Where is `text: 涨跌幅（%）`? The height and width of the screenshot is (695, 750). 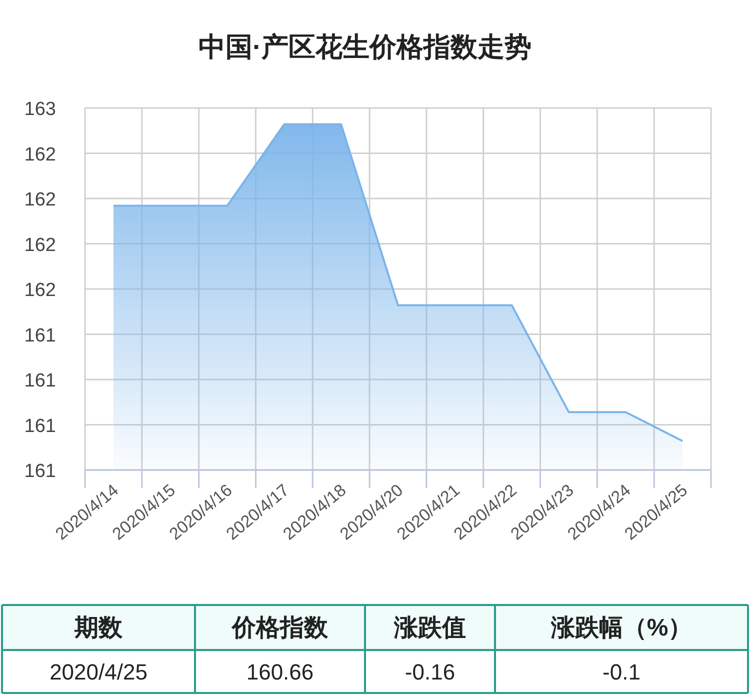
text: 涨跌幅（%） is located at coordinates (621, 628).